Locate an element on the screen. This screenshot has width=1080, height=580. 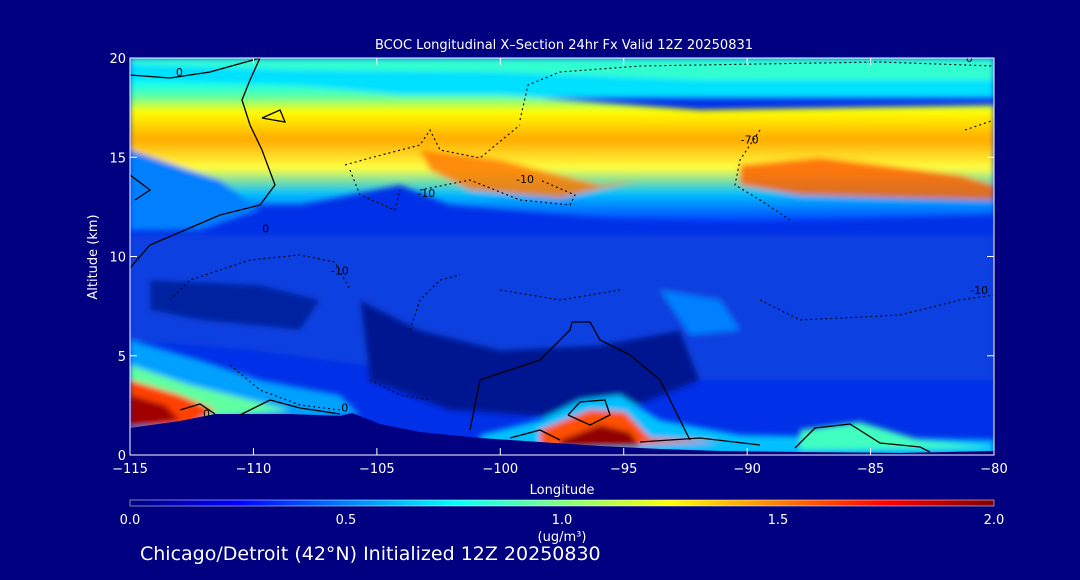
y-tick-label: 0 is located at coordinates (122, 456).